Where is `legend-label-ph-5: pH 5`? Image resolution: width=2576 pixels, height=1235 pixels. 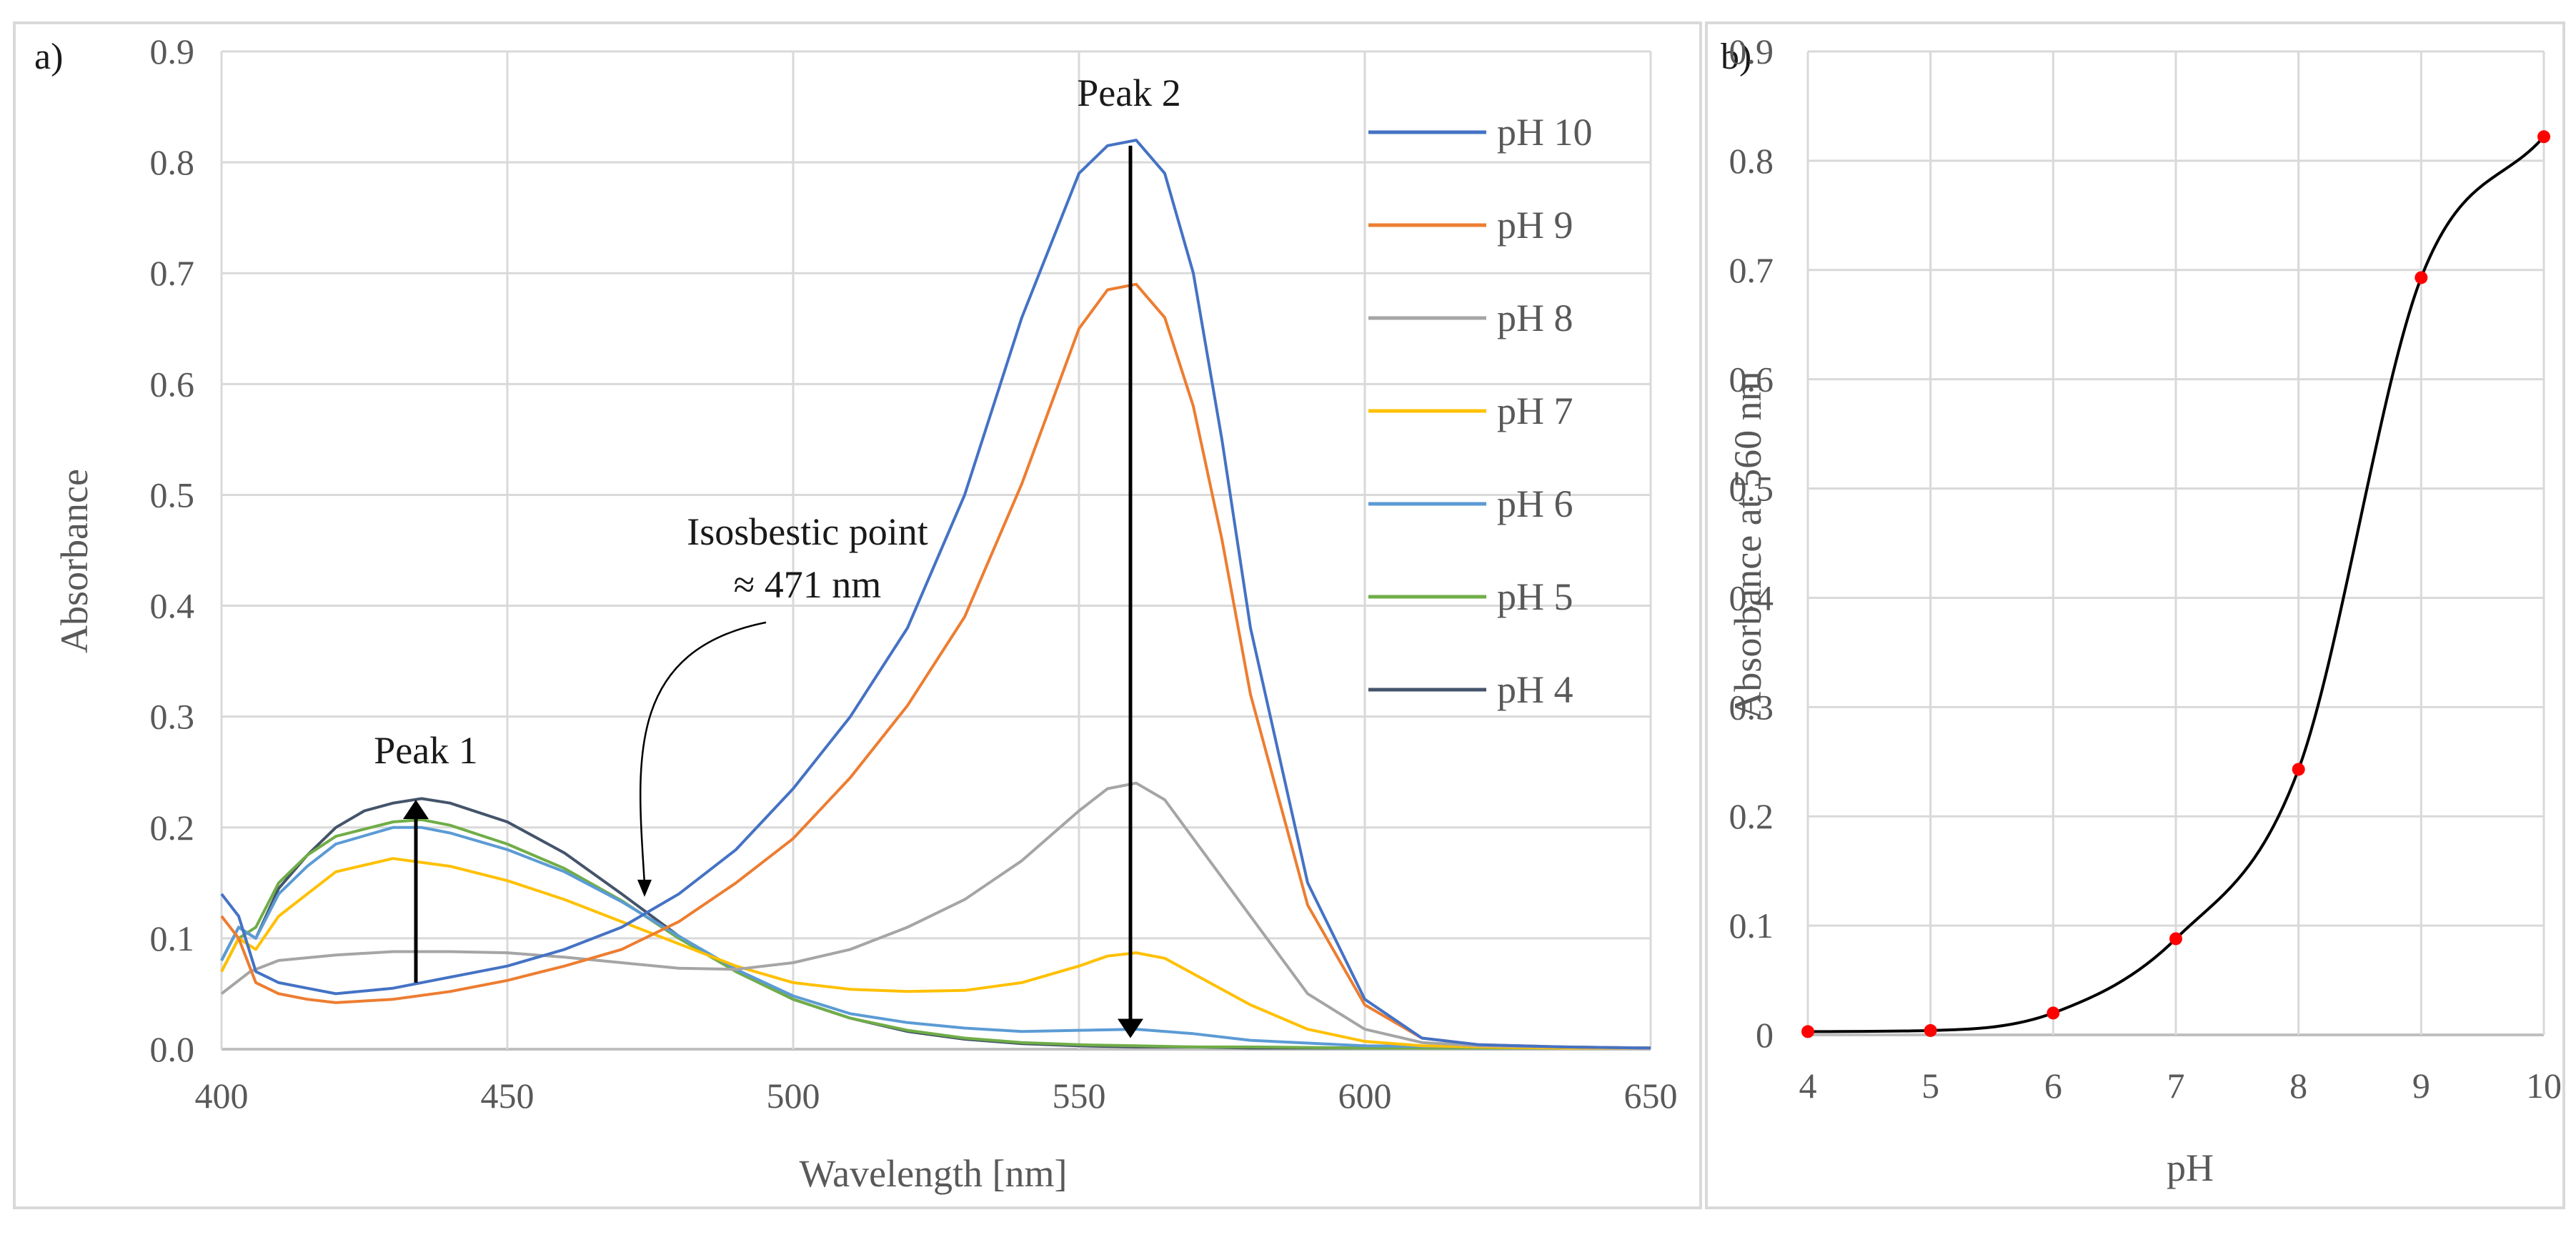
legend-label-ph-5: pH 5 is located at coordinates (1535, 596).